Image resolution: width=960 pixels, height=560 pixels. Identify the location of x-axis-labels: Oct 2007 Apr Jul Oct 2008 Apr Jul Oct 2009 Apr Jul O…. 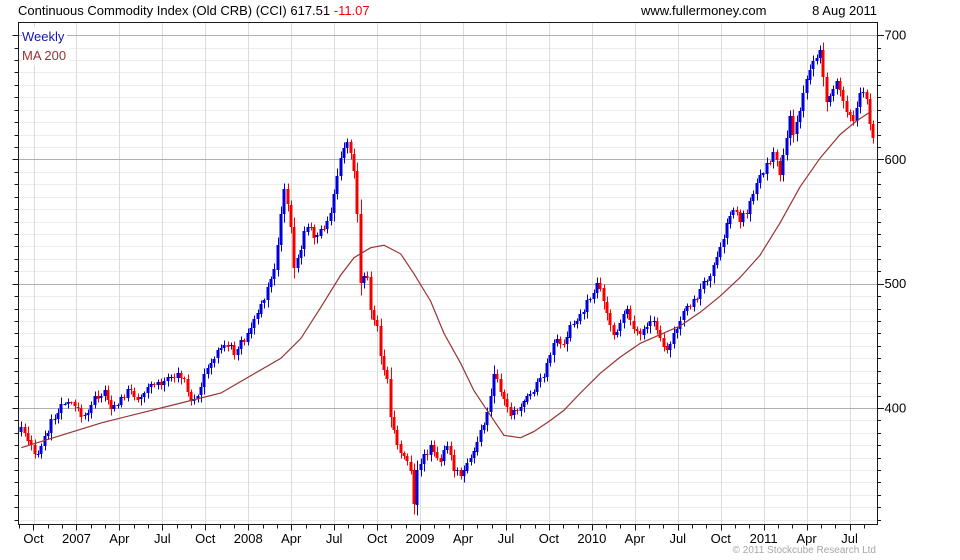
(440, 538).